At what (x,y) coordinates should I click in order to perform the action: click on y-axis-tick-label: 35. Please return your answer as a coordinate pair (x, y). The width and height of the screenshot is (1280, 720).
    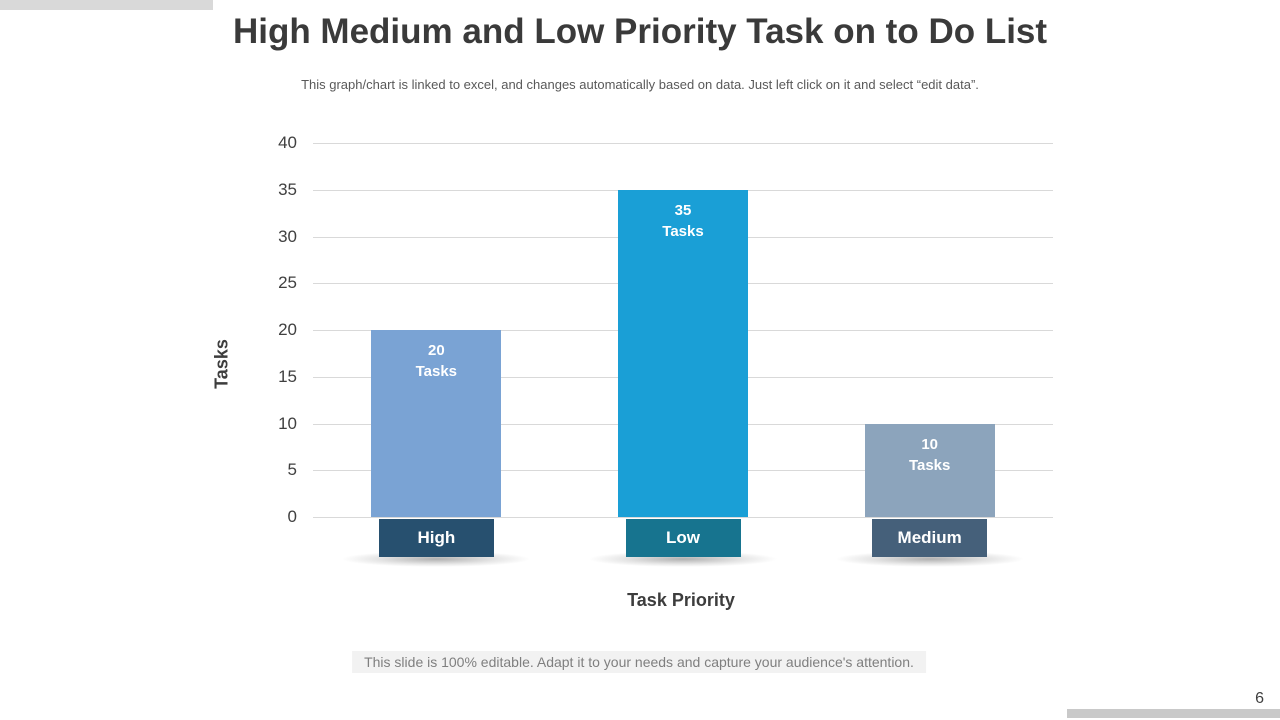
    Looking at the image, I should click on (287, 189).